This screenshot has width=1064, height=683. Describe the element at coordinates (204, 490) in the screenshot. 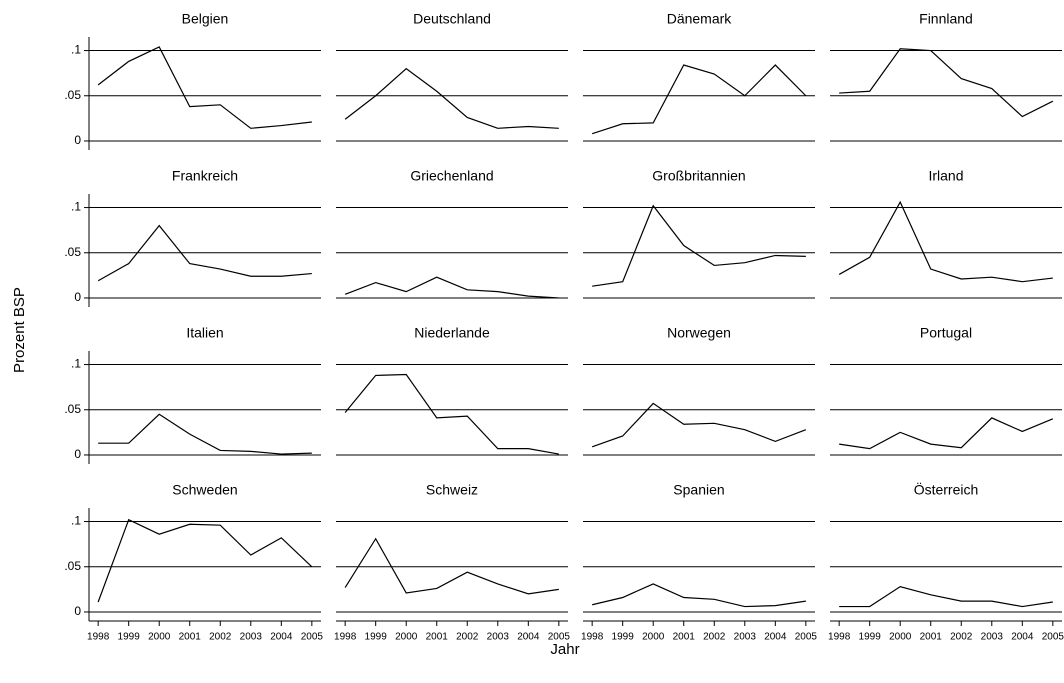

I see `panel-title: Schweden` at that location.